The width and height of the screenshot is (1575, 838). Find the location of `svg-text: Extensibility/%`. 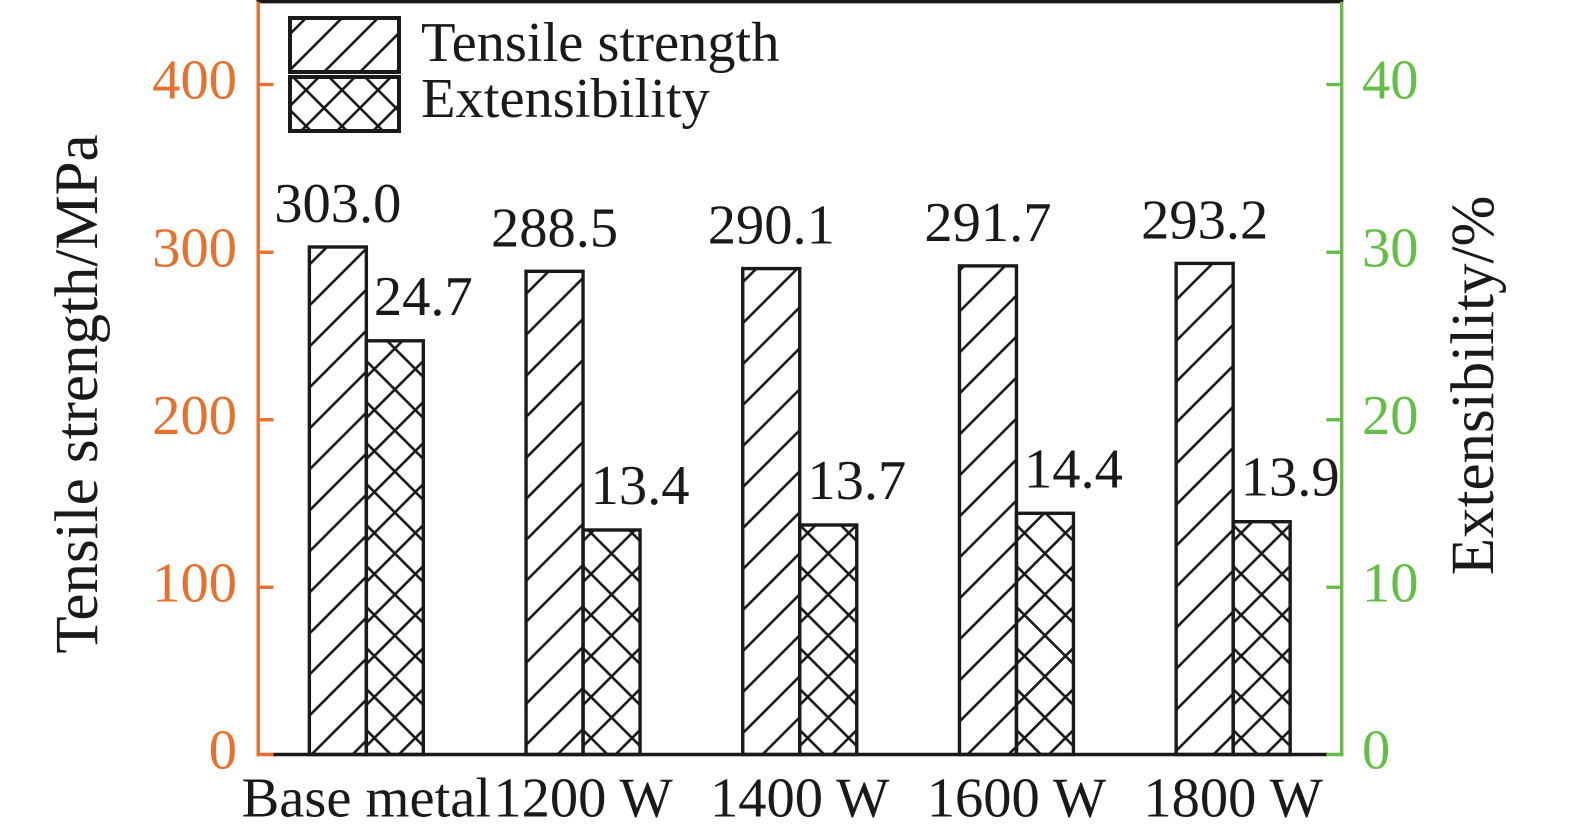

svg-text: Extensibility/% is located at coordinates (1473, 386).